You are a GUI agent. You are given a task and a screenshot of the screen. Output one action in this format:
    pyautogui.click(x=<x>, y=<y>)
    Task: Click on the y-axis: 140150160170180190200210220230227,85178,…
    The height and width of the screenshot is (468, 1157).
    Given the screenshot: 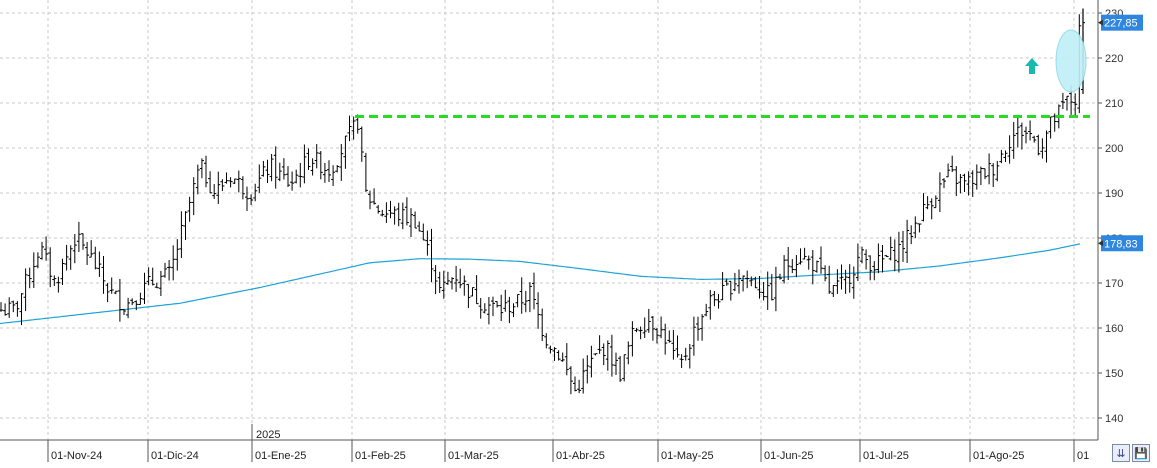 What is the action you would take?
    pyautogui.click(x=1120, y=220)
    